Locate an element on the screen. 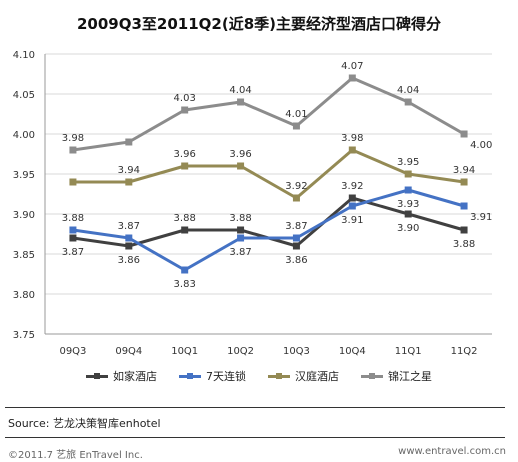 The width and height of the screenshot is (518, 462). x-tick-label: 09Q3 is located at coordinates (72, 351).